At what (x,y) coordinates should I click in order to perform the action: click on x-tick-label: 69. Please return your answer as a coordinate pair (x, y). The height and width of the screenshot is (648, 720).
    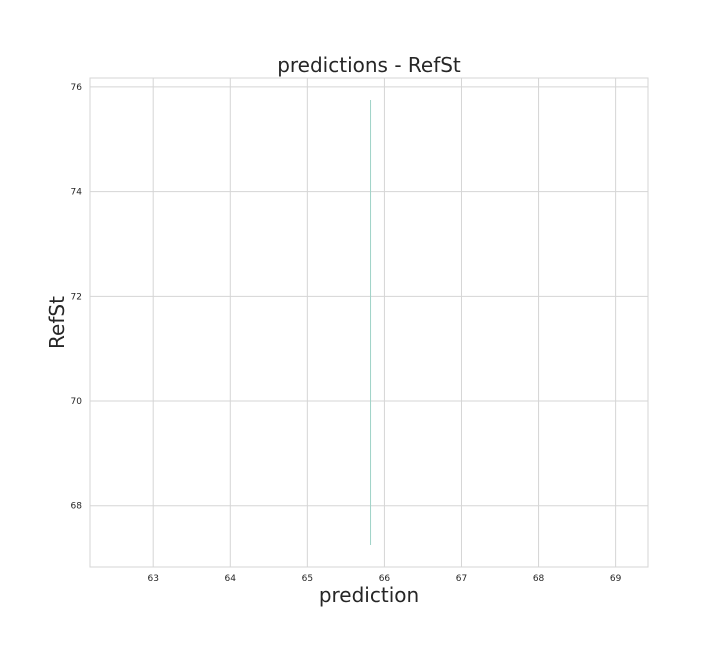
    Looking at the image, I should click on (616, 579).